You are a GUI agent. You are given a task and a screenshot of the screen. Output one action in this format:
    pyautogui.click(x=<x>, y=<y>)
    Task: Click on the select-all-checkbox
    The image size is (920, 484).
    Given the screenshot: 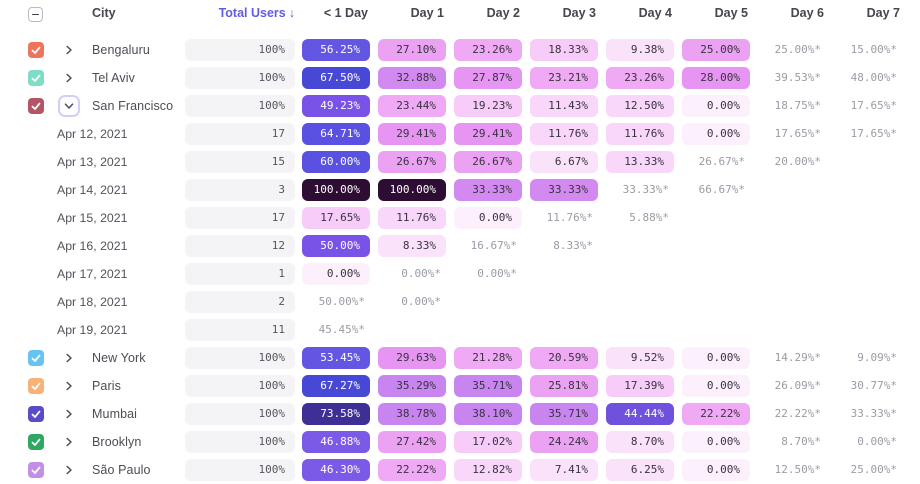 What is the action you would take?
    pyautogui.click(x=35, y=14)
    